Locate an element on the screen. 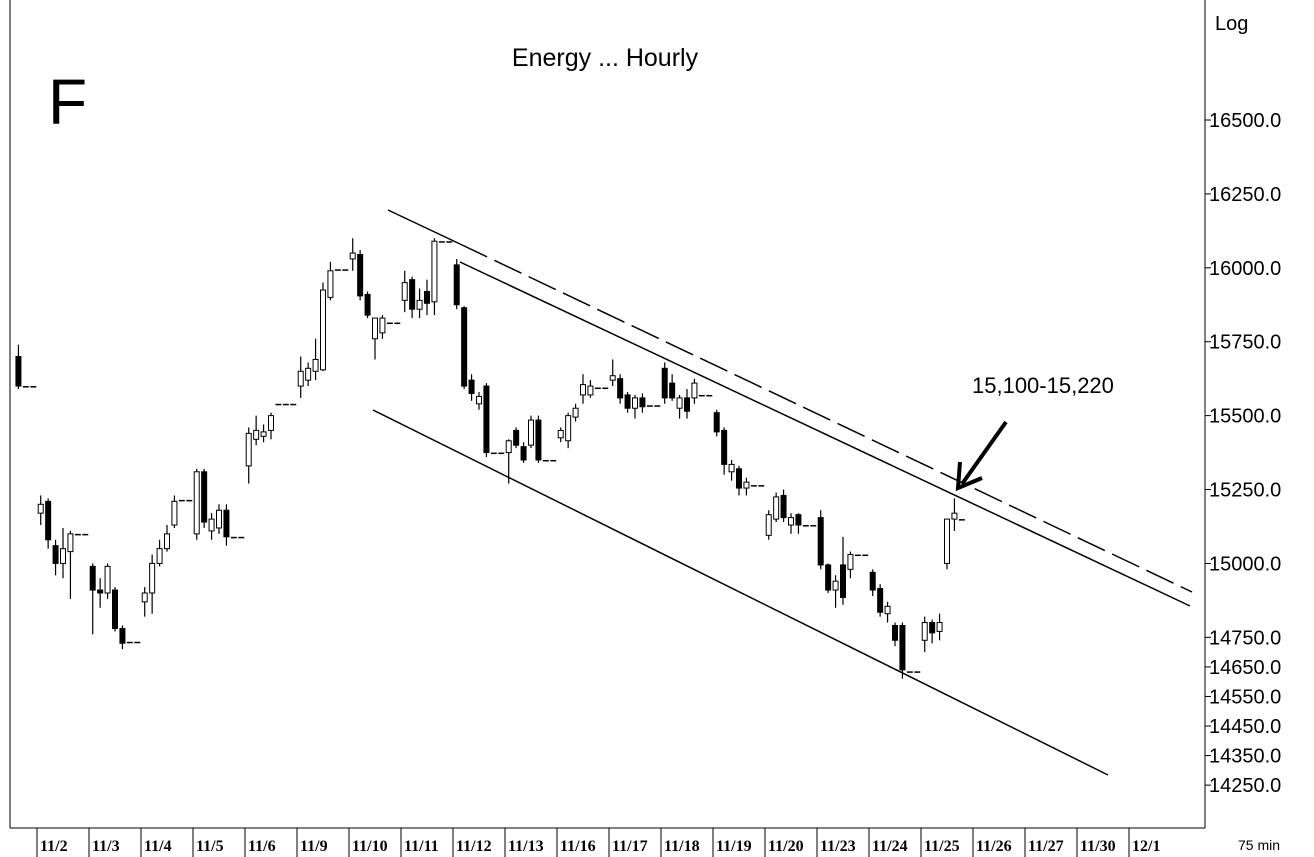  y-tick-label: 15000.0 is located at coordinates (1245, 564).